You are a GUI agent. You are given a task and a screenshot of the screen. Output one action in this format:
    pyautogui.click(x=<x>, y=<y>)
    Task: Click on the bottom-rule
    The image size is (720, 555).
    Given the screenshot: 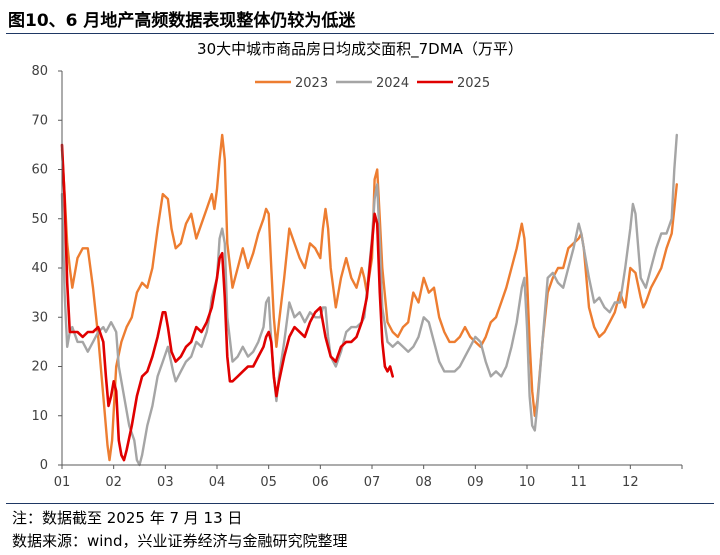 What is the action you would take?
    pyautogui.click(x=360, y=503)
    